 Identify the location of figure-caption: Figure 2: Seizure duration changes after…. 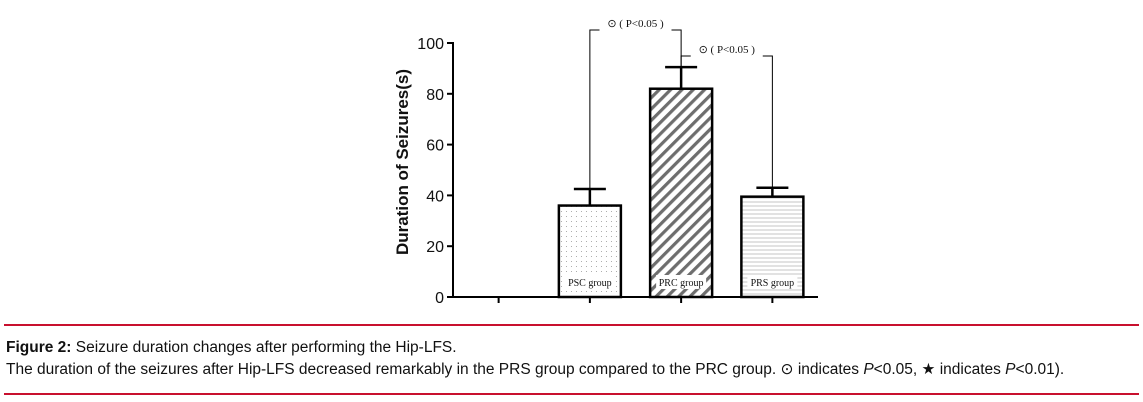
(572, 359).